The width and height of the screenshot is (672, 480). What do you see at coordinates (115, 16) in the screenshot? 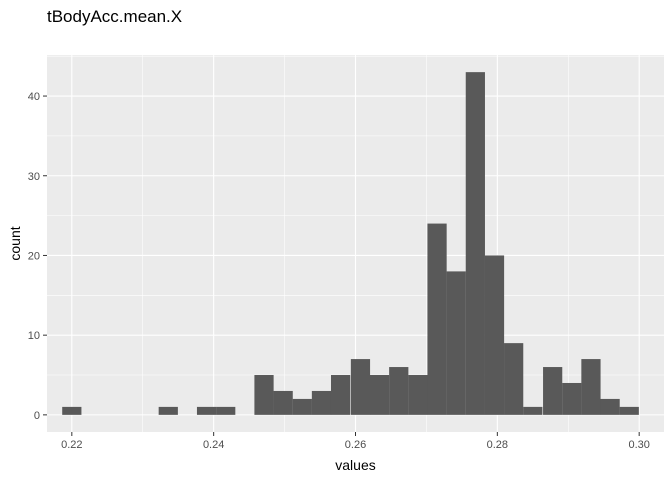
I see `chart-title: tBodyAcc.mean.X` at bounding box center [115, 16].